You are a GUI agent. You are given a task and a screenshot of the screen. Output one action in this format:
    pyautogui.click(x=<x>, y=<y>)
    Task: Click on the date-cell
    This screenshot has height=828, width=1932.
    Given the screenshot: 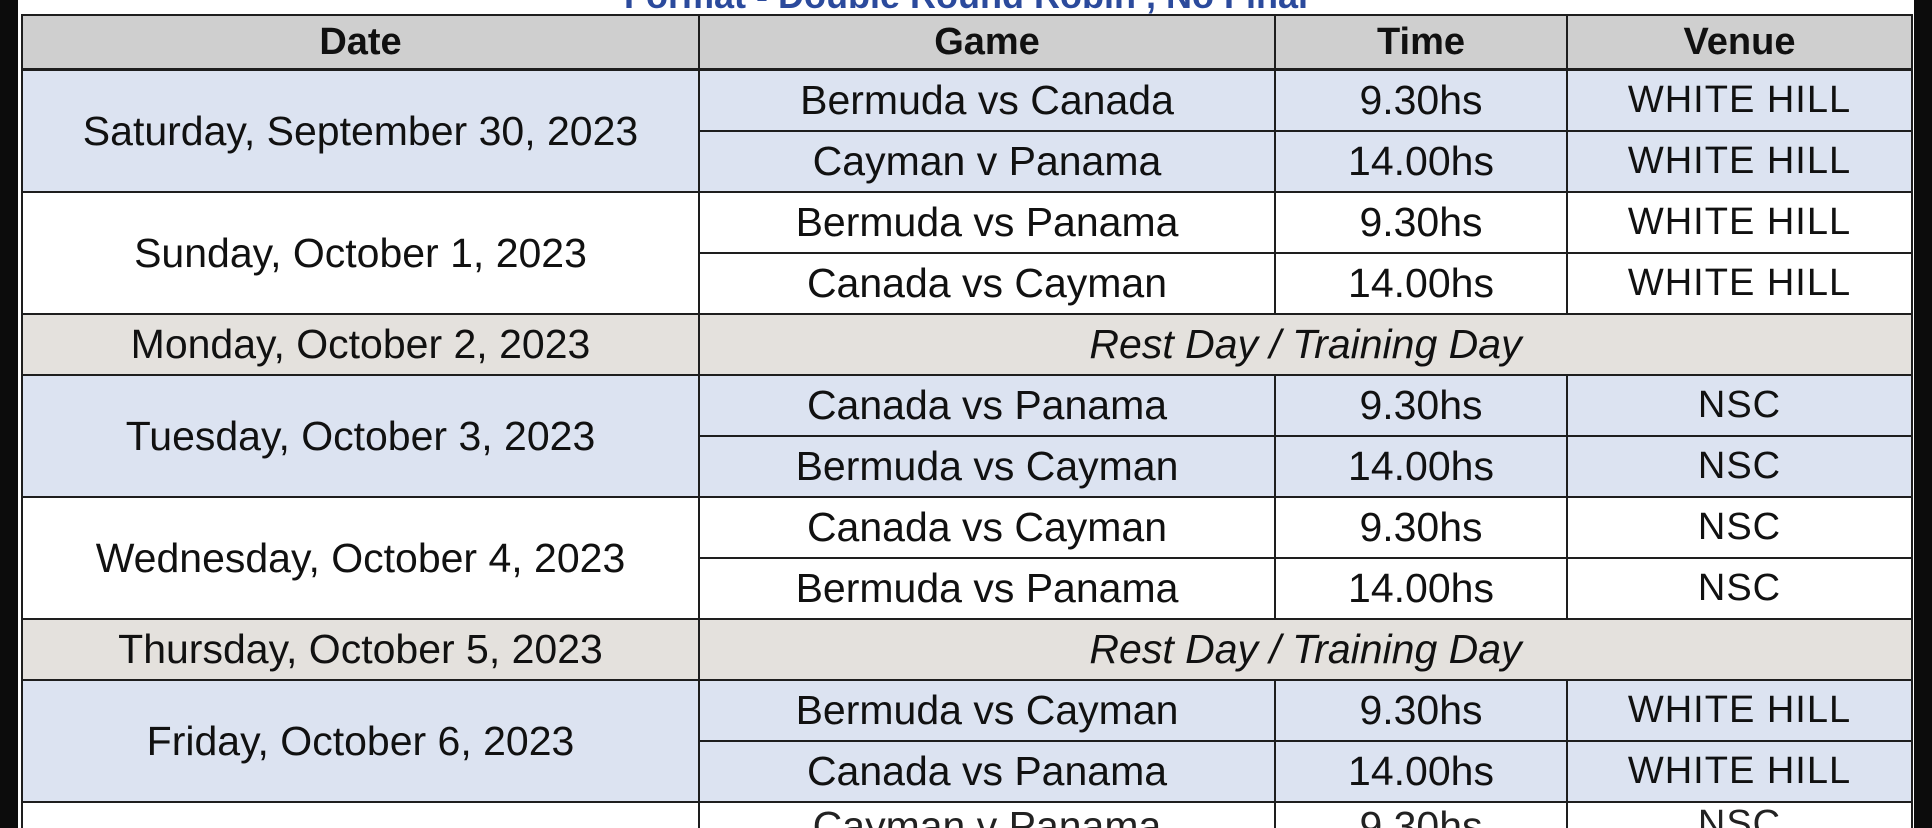 What is the action you would take?
    pyautogui.click(x=360, y=814)
    